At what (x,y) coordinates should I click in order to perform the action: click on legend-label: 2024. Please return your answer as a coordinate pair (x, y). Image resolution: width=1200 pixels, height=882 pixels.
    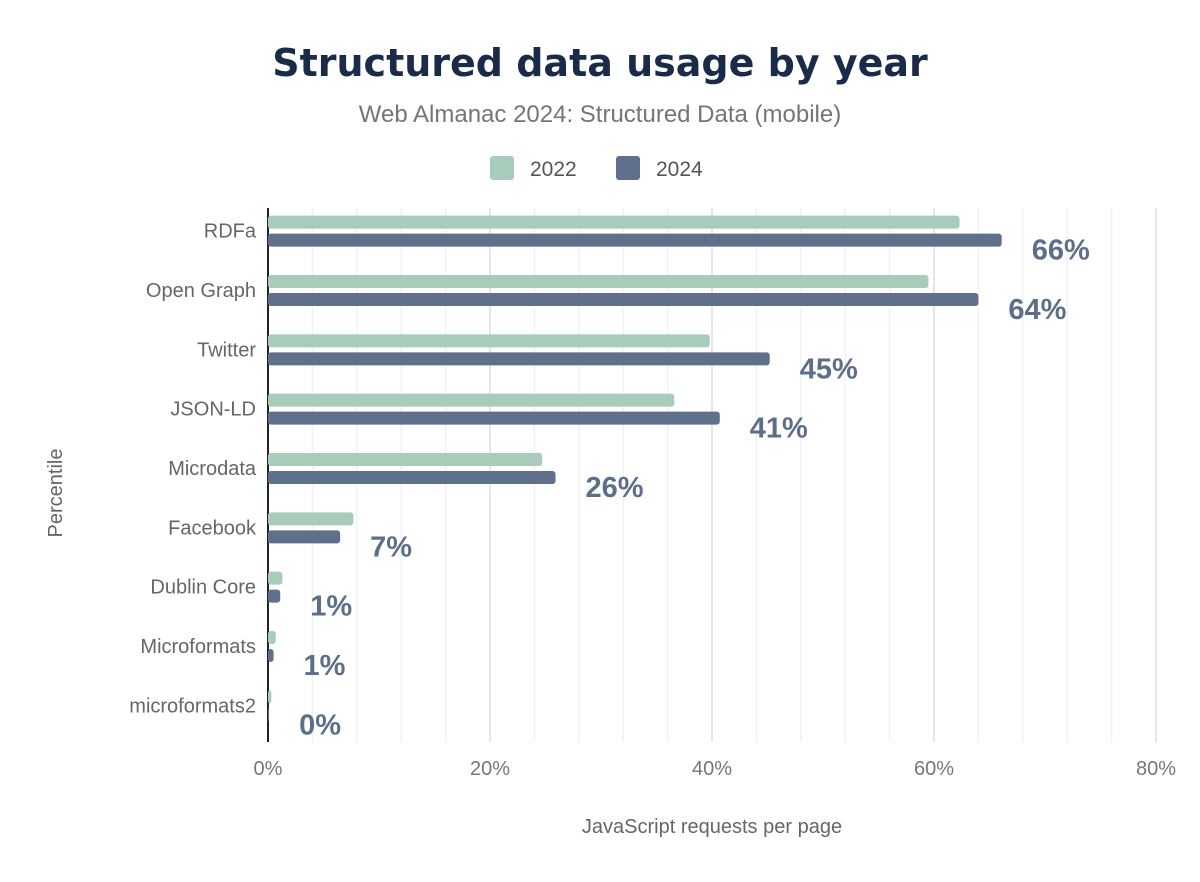
    Looking at the image, I should click on (679, 169).